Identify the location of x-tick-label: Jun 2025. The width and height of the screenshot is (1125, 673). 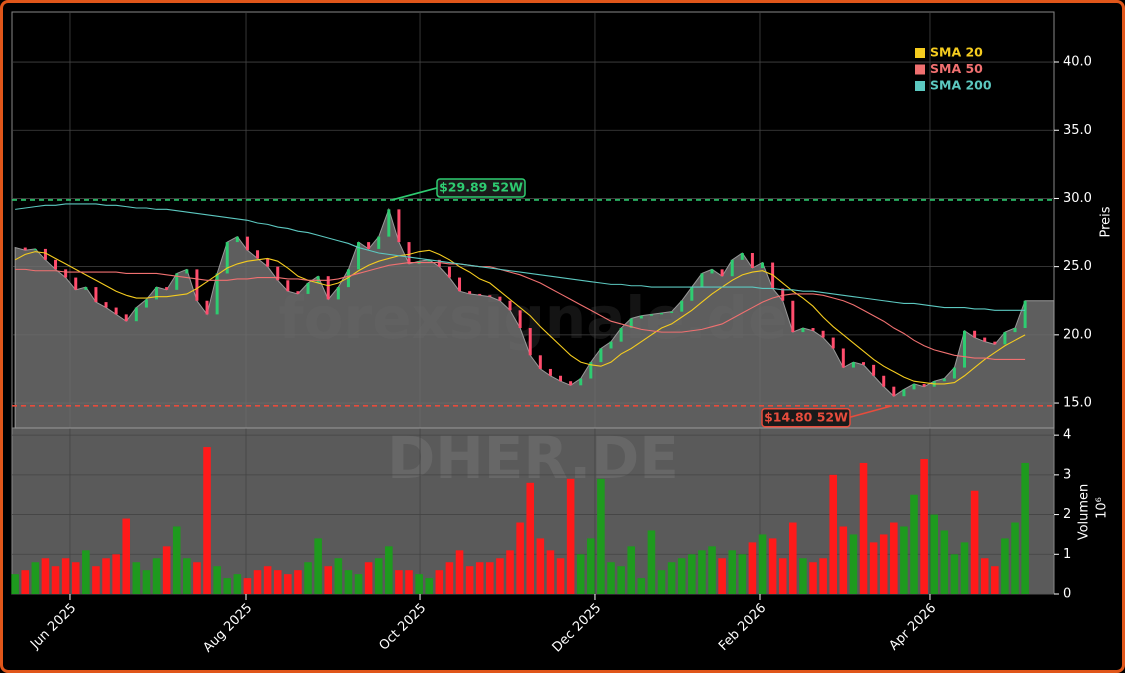
(53, 627).